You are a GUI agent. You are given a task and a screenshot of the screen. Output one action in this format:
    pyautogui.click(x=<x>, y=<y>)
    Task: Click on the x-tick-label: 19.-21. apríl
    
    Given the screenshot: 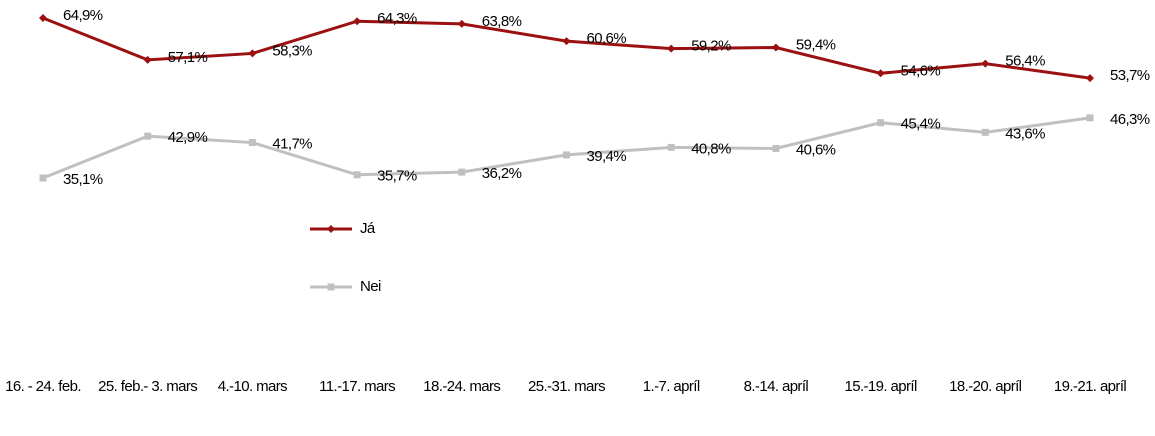 What is the action you would take?
    pyautogui.click(x=1090, y=386)
    